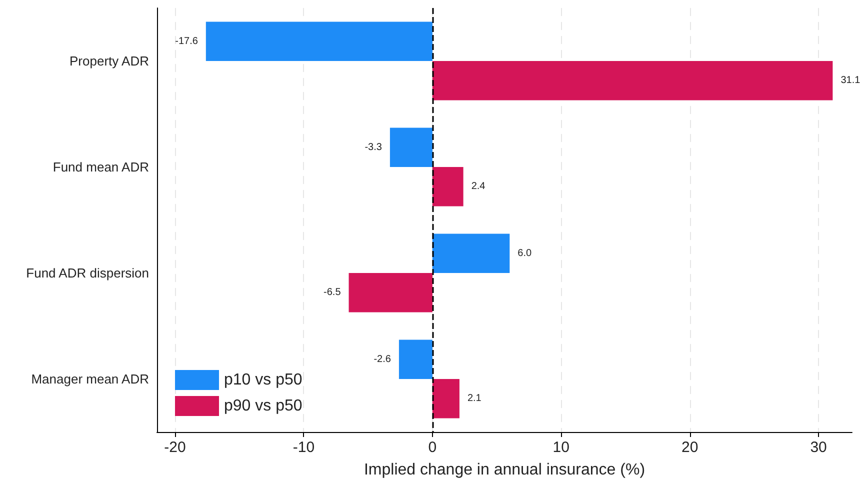 Image resolution: width=864 pixels, height=489 pixels. I want to click on x-tick-label: -20, so click(175, 447).